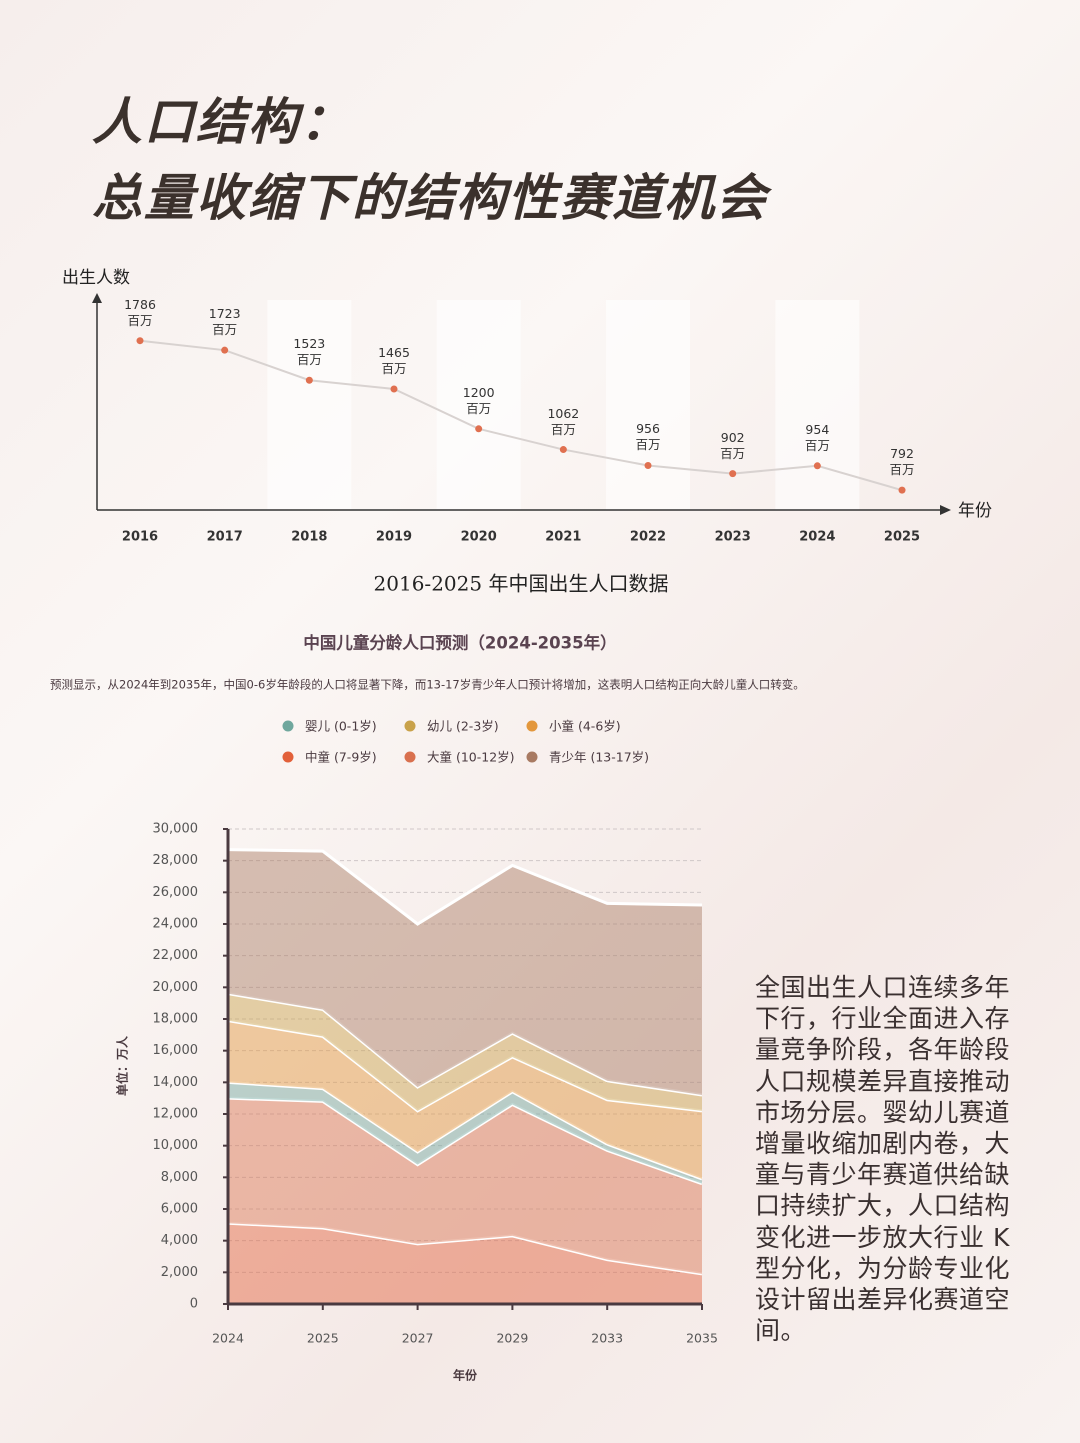  Describe the element at coordinates (607, 1338) in the screenshot. I see `x-tick-label: 2033` at that location.